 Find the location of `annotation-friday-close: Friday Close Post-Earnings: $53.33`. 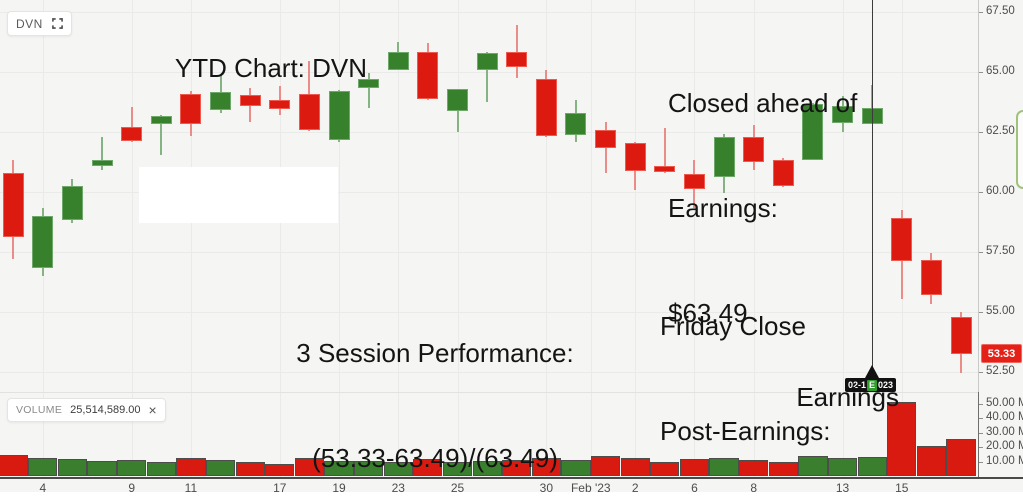

annotation-friday-close: Friday Close Post-Earnings: $53.33 is located at coordinates (745, 367).